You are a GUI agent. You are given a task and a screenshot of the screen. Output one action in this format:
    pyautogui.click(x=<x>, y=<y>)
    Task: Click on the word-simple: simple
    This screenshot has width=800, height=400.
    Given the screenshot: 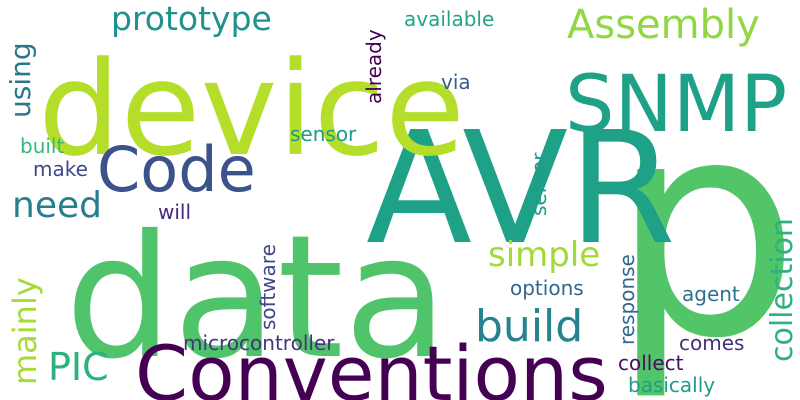 What is the action you would take?
    pyautogui.click(x=544, y=255)
    